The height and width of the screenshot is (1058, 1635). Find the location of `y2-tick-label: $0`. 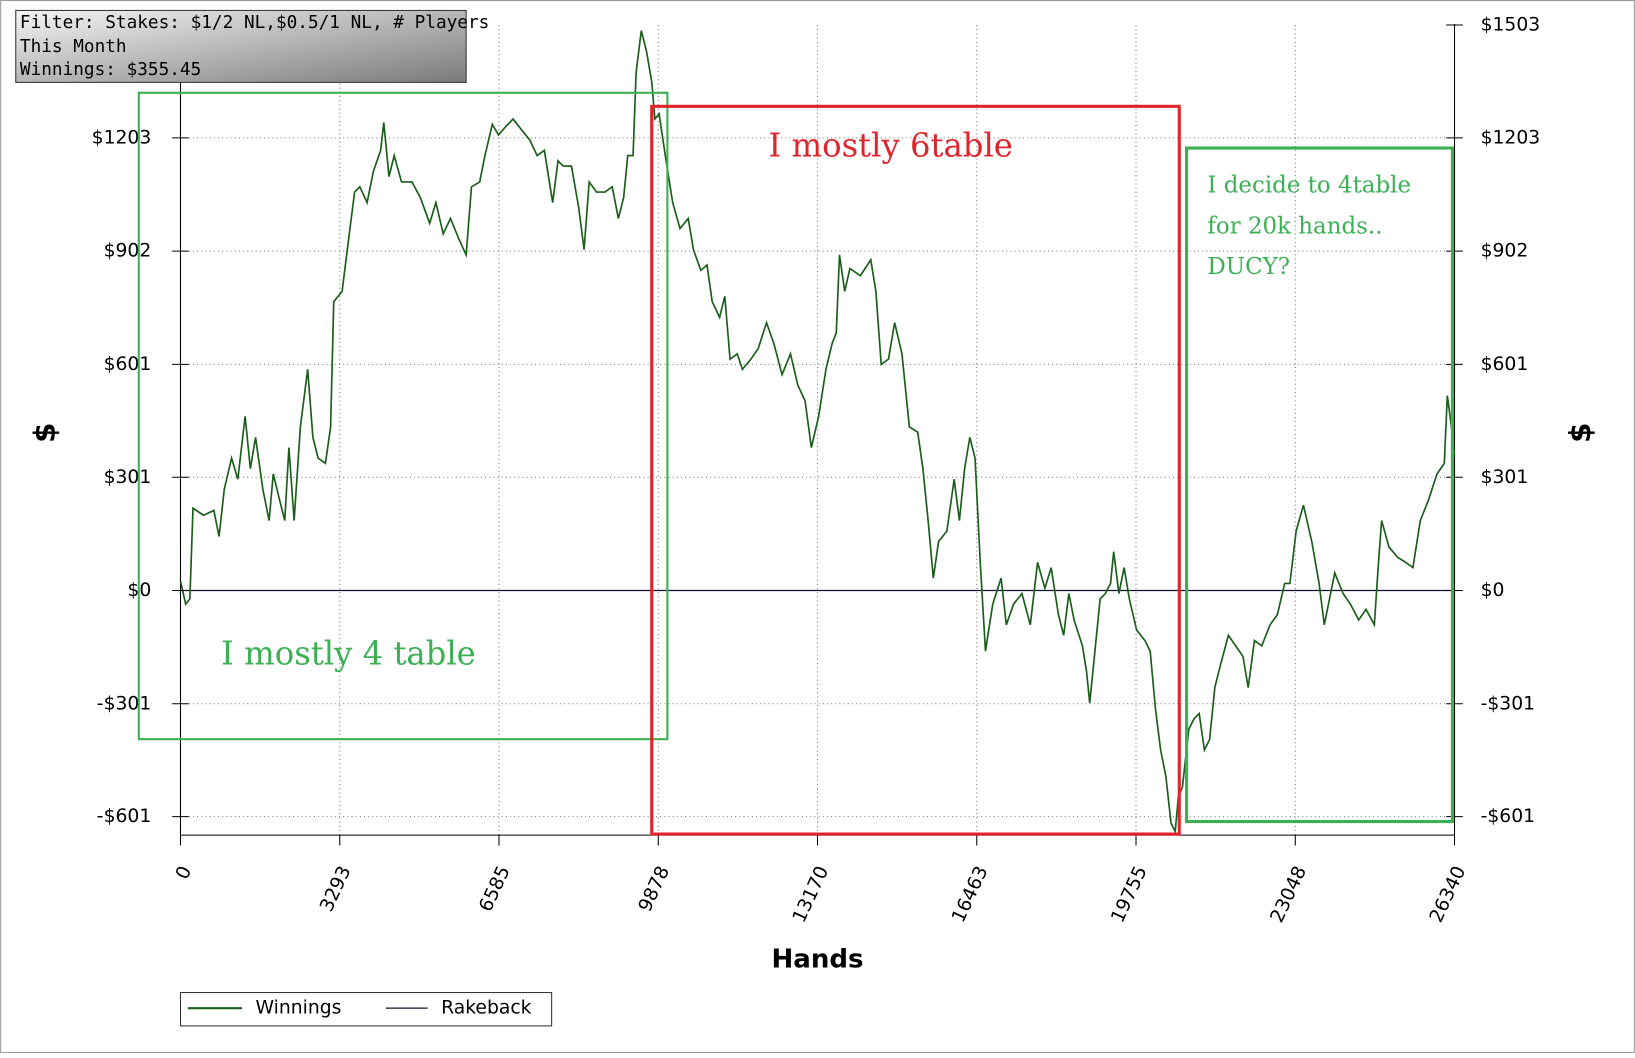

y2-tick-label: $0 is located at coordinates (1493, 590).